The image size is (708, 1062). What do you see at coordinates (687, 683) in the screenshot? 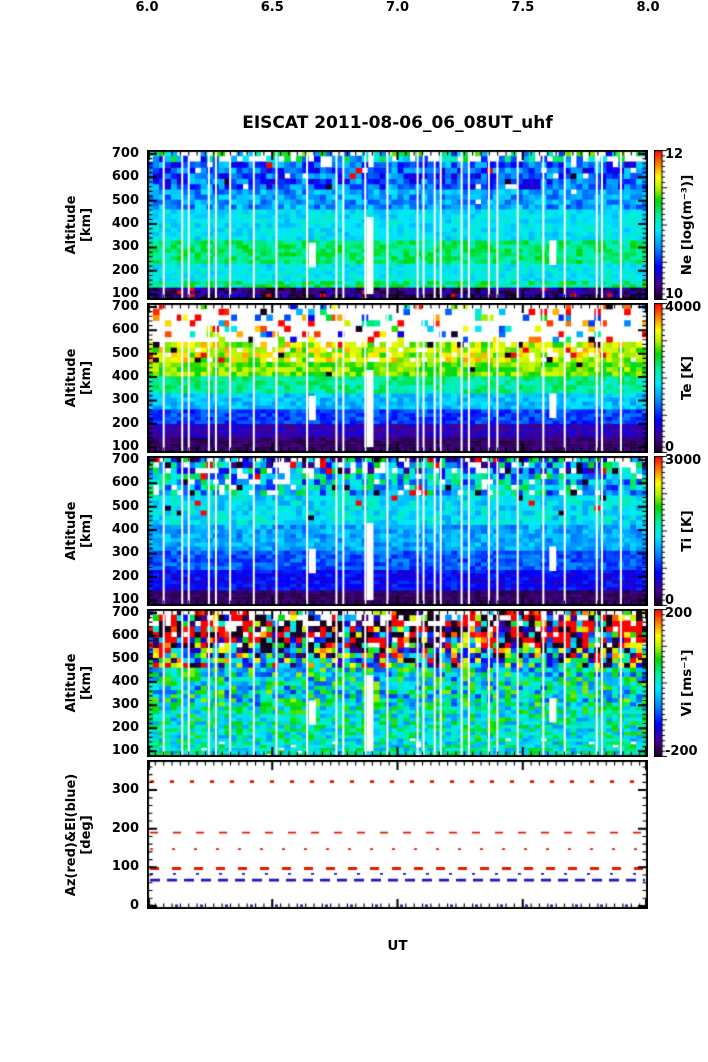
I see `vi-colorbar-label: Vi [ms⁻¹]` at bounding box center [687, 683].